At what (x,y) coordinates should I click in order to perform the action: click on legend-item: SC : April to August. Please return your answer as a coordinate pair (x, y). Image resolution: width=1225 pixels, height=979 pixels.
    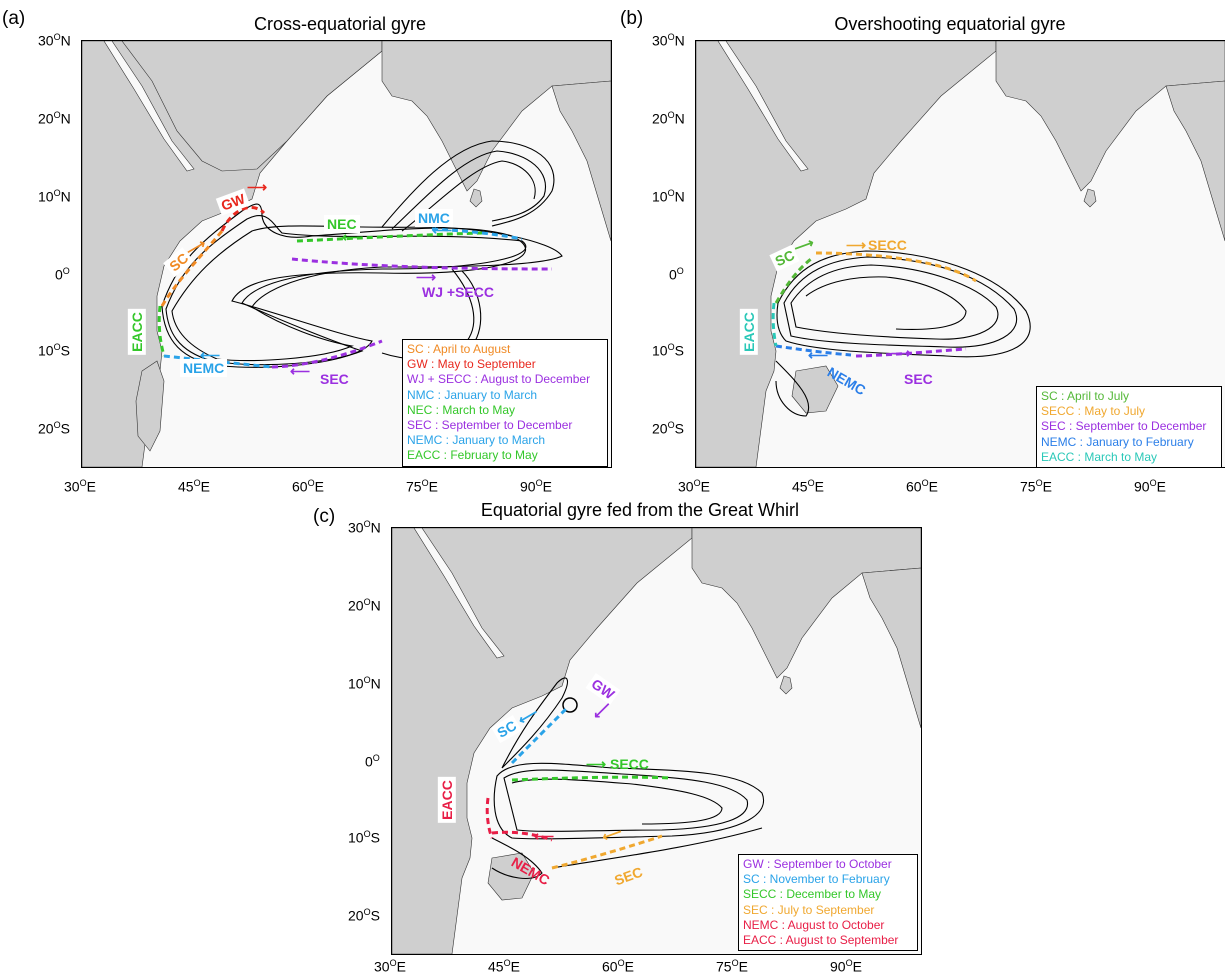
    Looking at the image, I should click on (459, 349).